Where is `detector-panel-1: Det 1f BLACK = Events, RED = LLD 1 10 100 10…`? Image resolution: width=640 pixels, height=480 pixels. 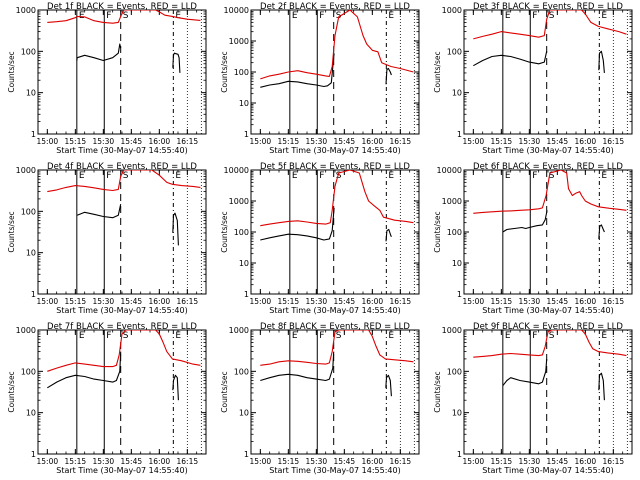
detector-panel-1: Det 1f BLACK = Events, RED = LLD 1 10 100 10… is located at coordinates (107, 78).